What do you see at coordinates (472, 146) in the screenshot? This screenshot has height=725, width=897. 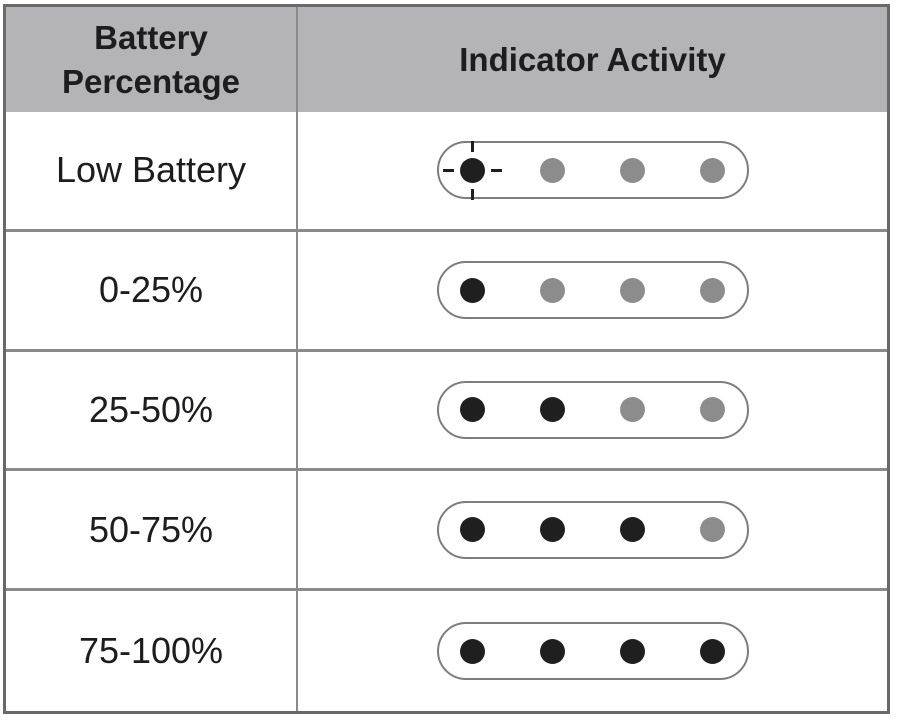 I see `blink-ray-top-icon` at bounding box center [472, 146].